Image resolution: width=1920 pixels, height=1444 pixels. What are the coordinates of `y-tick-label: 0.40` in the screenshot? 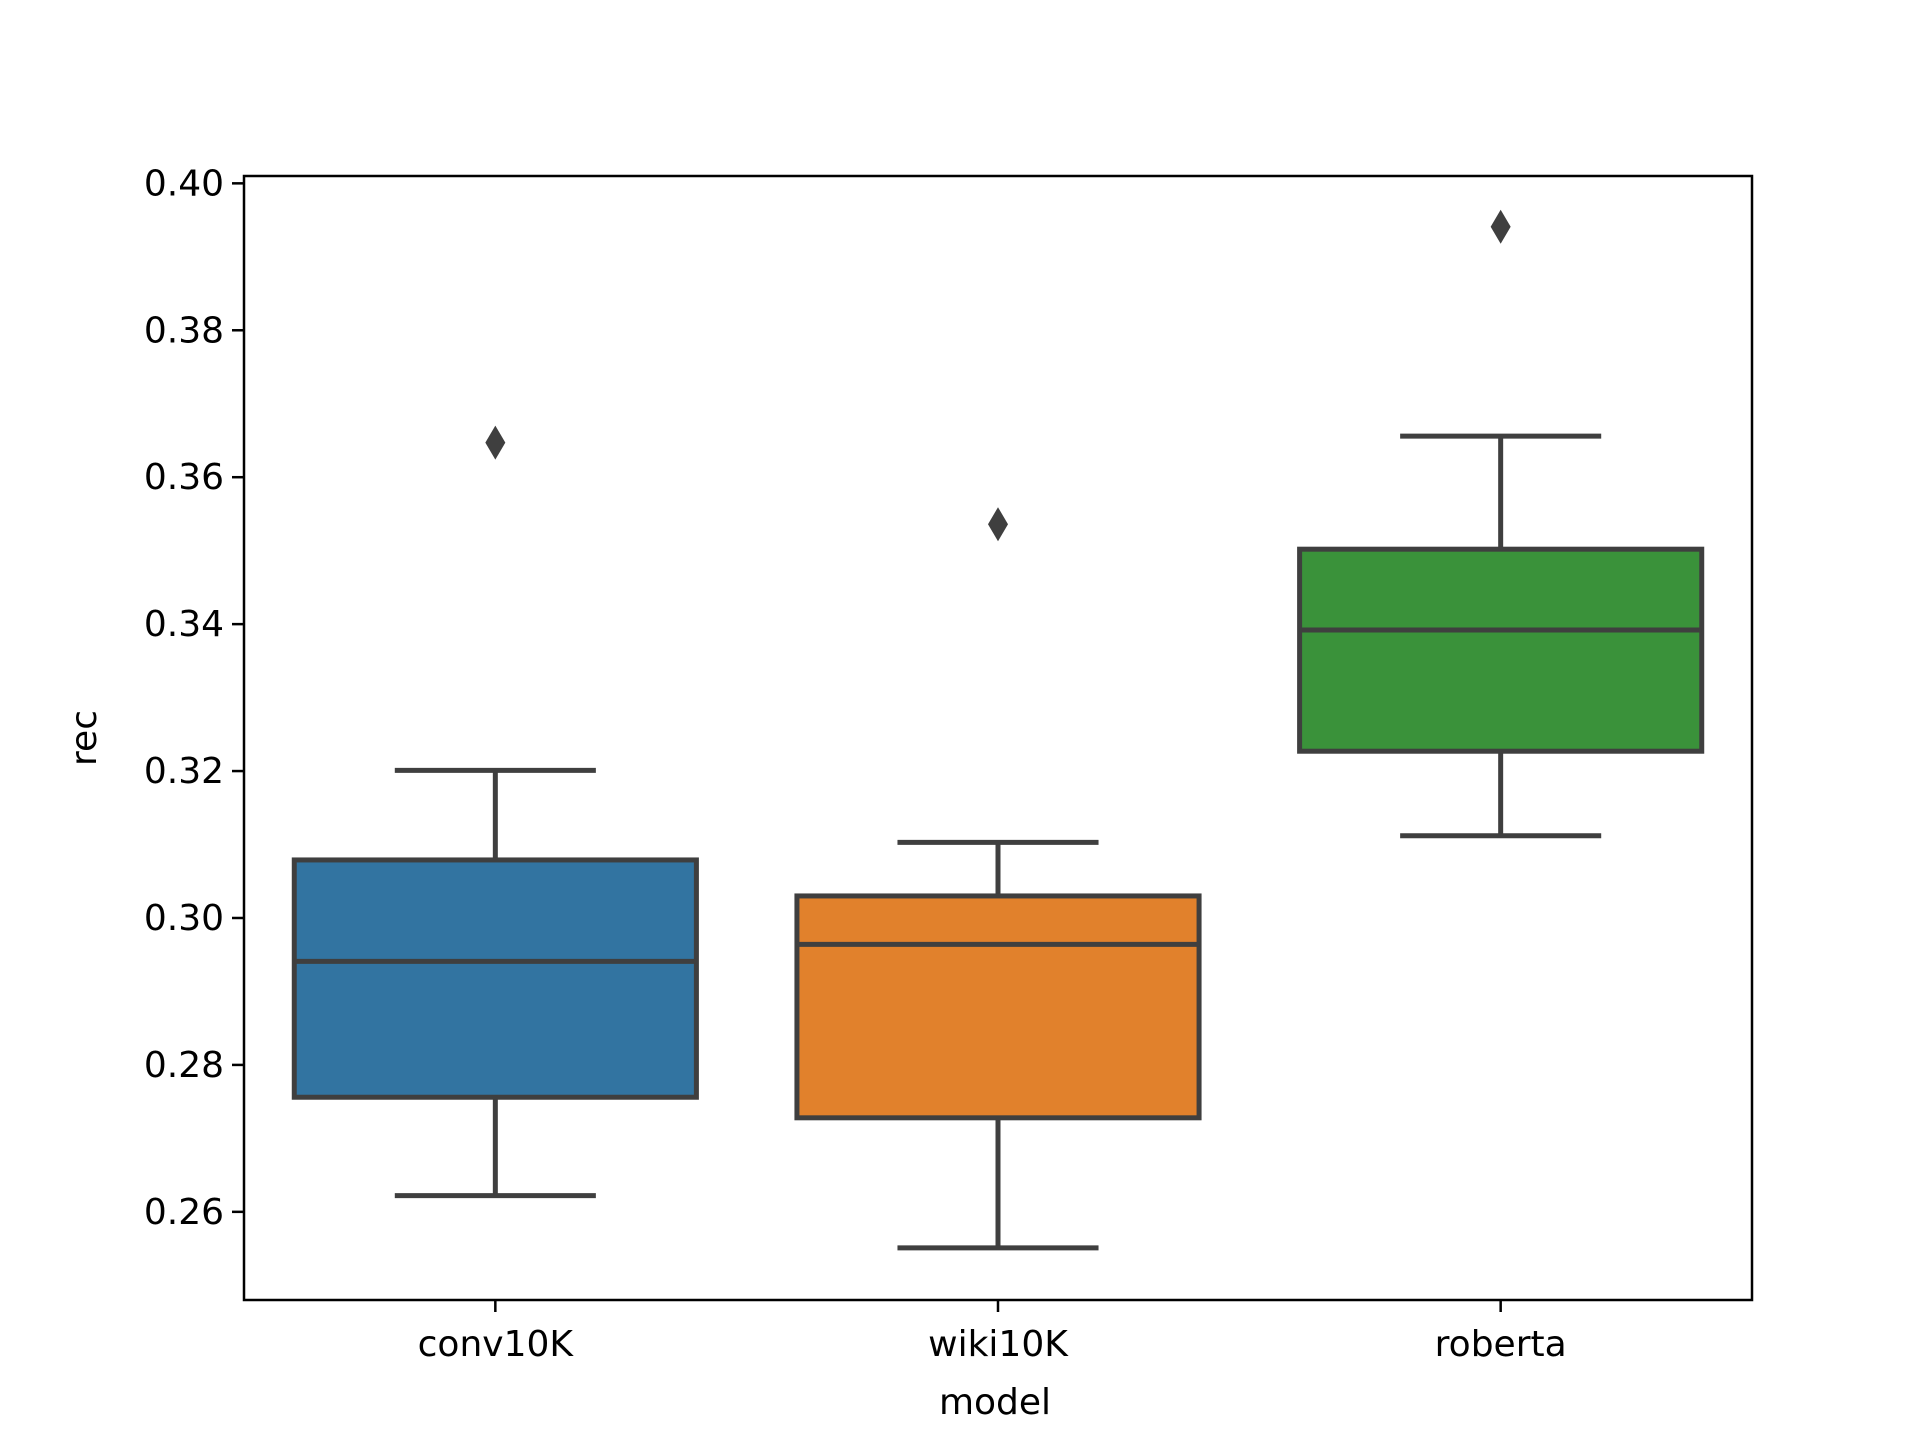 It's located at (184, 183).